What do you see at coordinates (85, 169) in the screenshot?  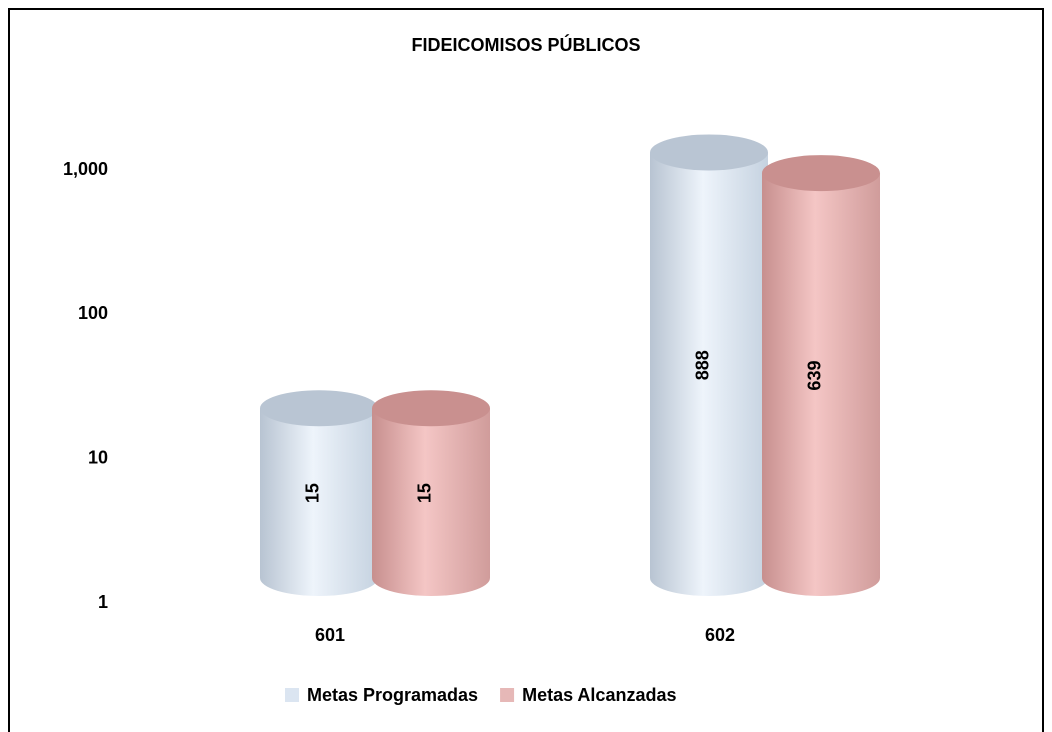 I see `y-tick-label: 1,000` at bounding box center [85, 169].